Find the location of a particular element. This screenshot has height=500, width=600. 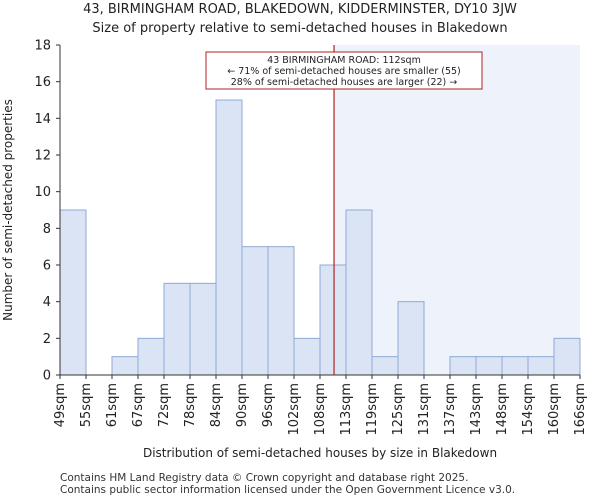

annotation-line-1: 43 BIRMINGHAM ROAD: 112sqm is located at coordinates (344, 60).